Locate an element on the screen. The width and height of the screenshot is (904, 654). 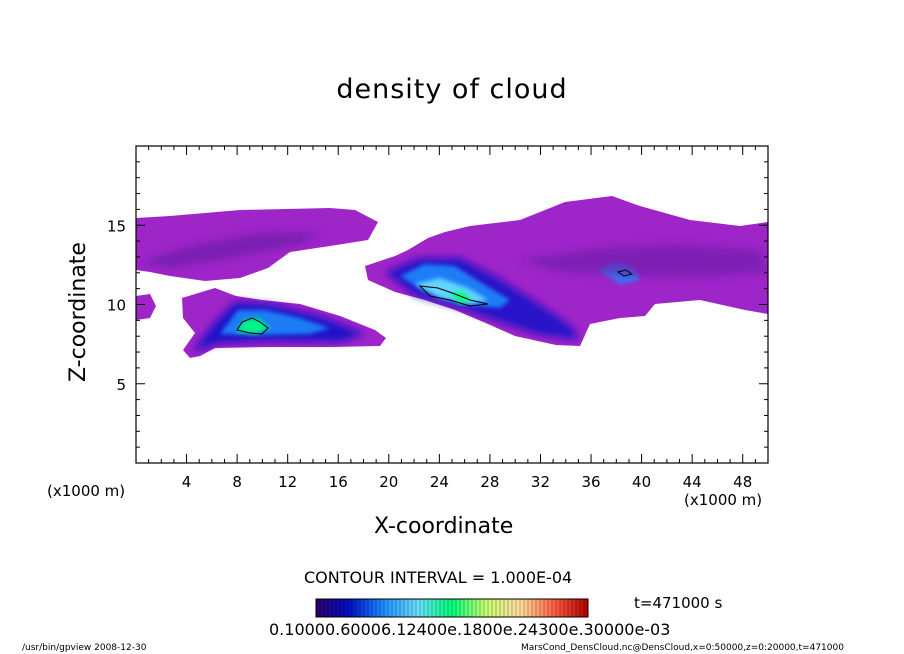
x-axis-label: X-coordinate is located at coordinates (444, 526).